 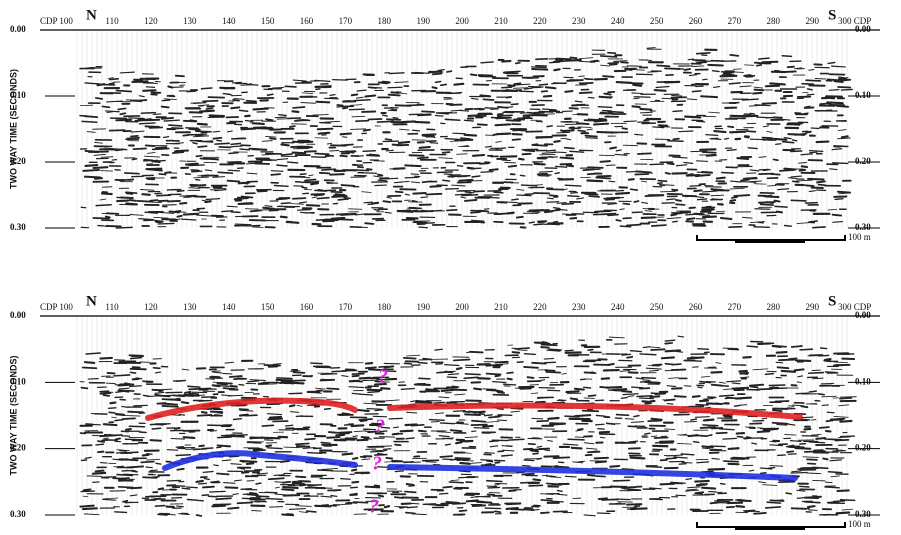 What do you see at coordinates (251, 409) in the screenshot?
I see `horizon` at bounding box center [251, 409].